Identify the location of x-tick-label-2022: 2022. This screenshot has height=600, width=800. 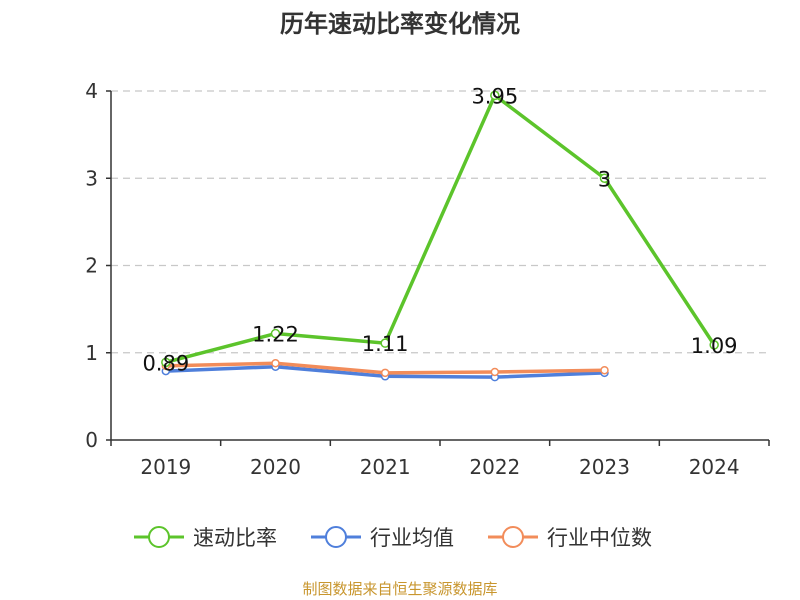
(494, 467).